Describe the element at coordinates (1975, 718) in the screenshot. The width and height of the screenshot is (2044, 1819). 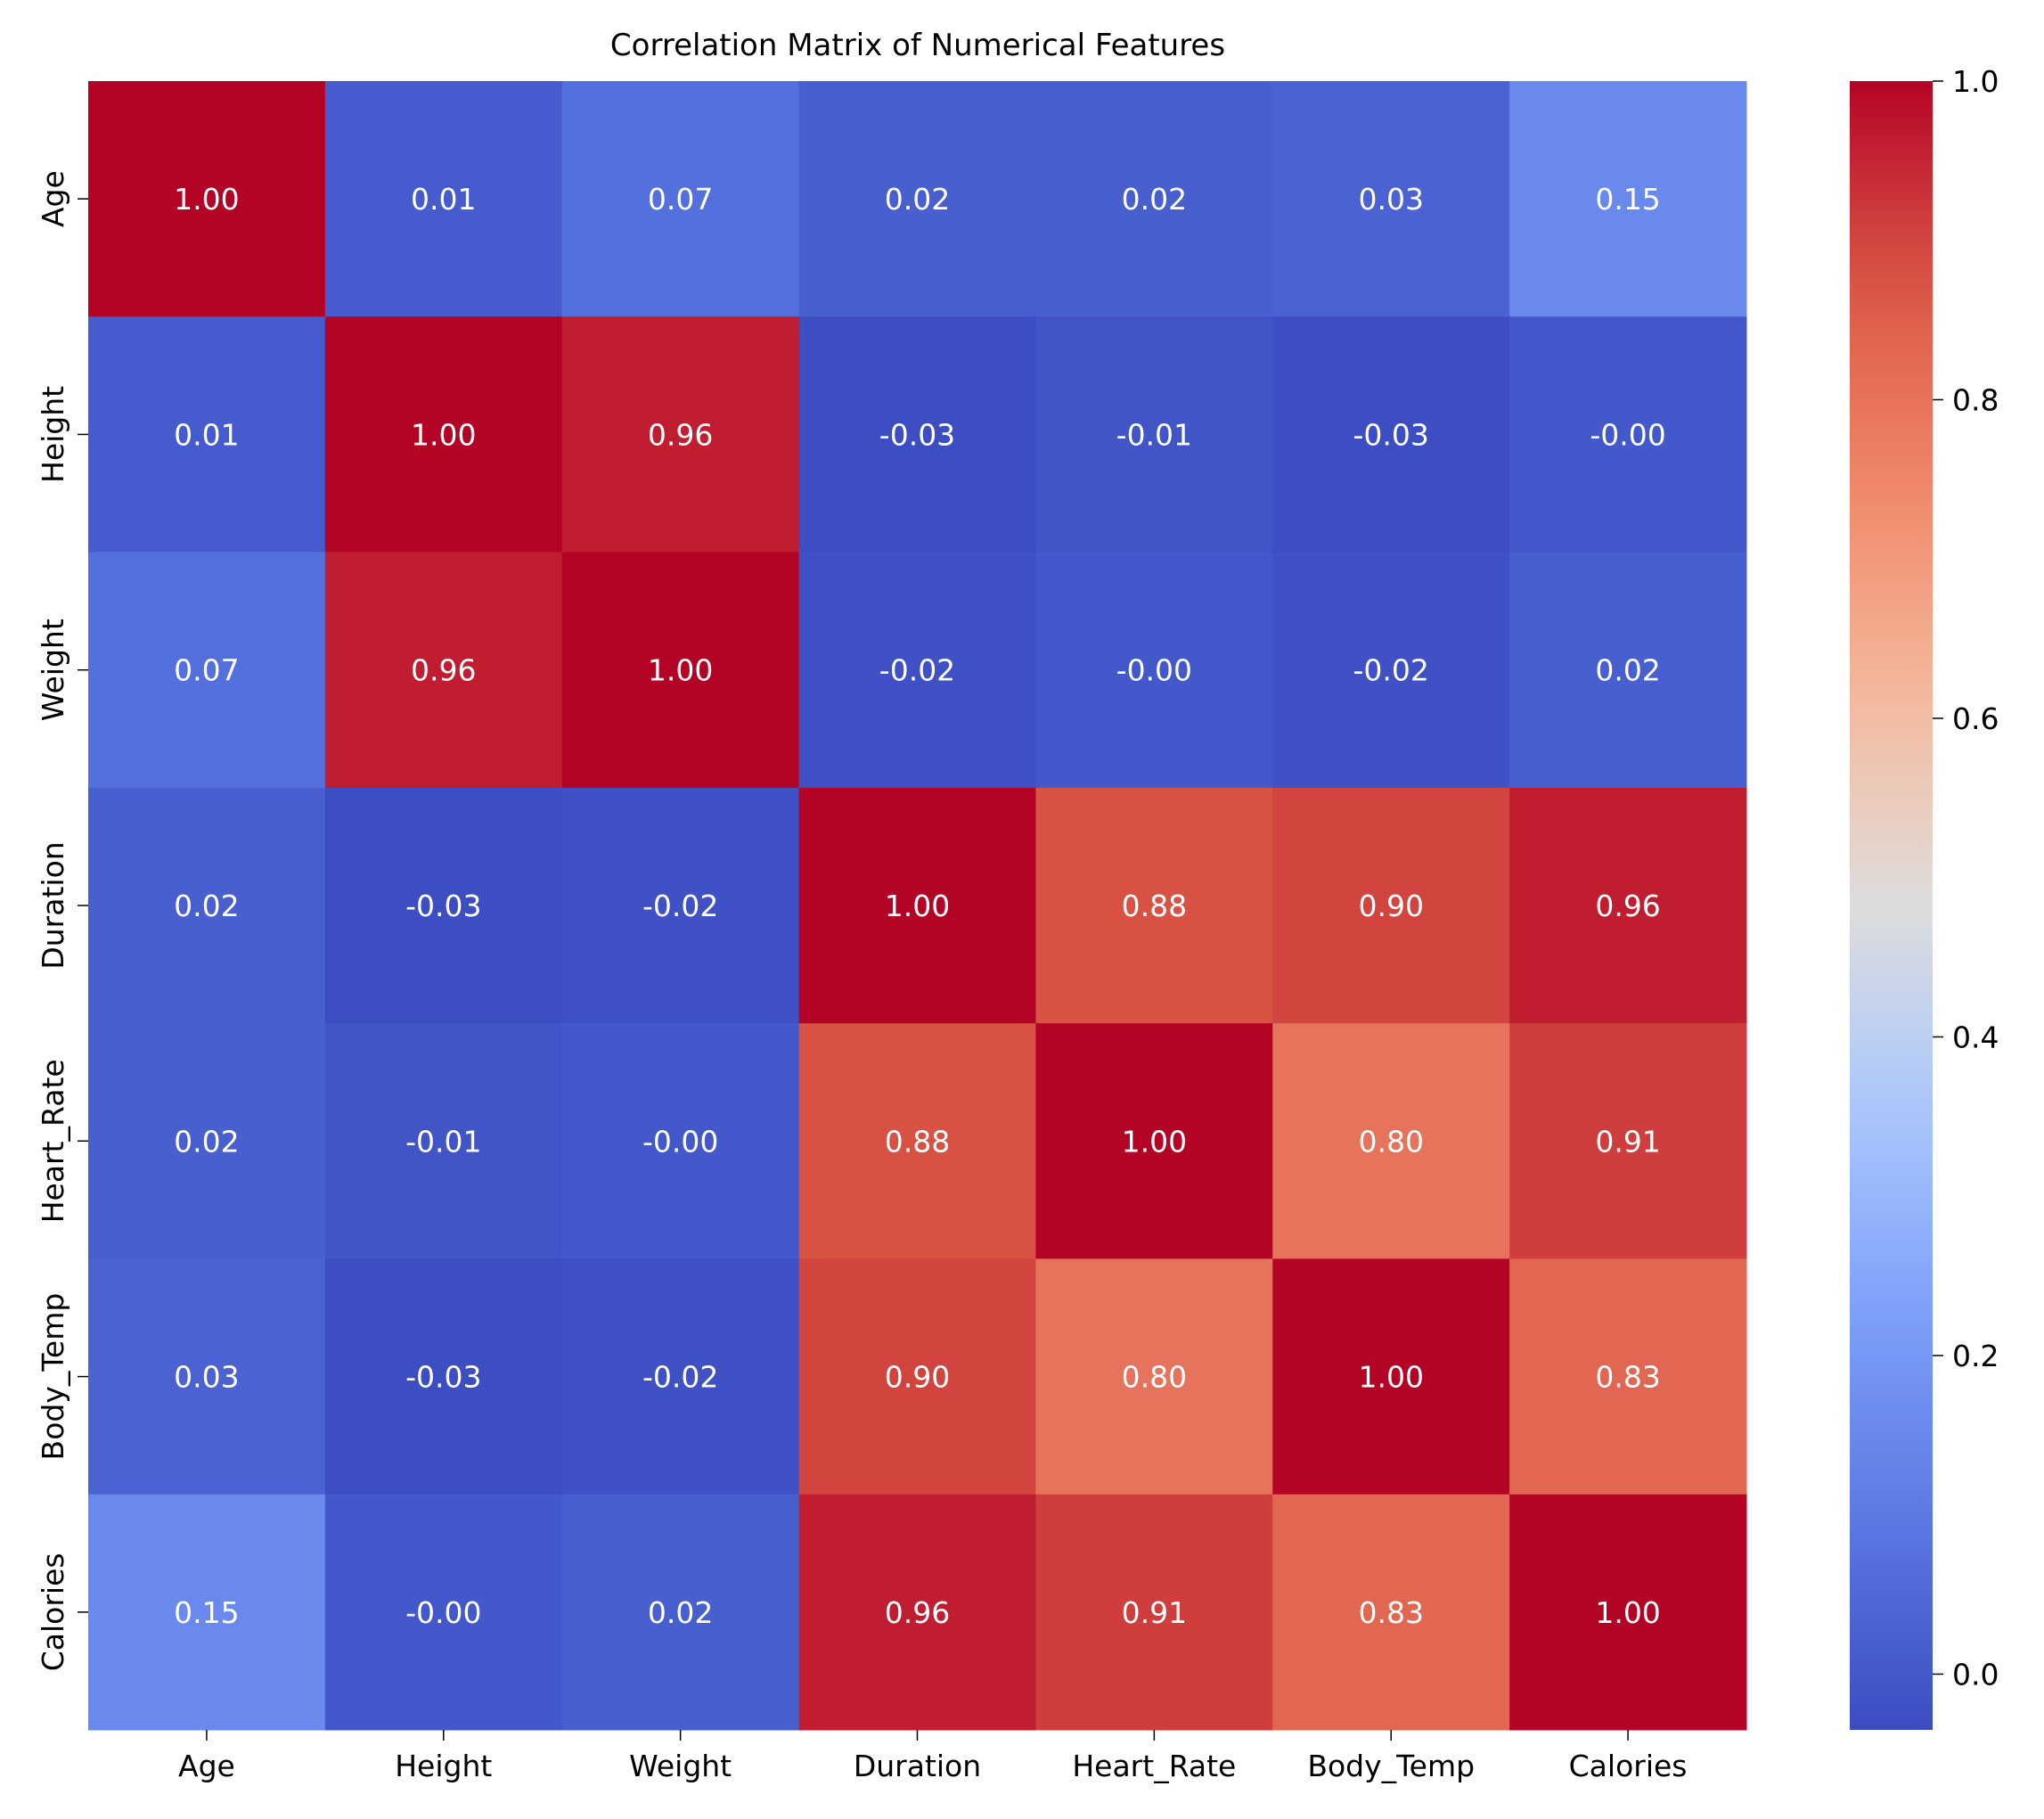
I see `colorbar-tick-label: 0.6` at that location.